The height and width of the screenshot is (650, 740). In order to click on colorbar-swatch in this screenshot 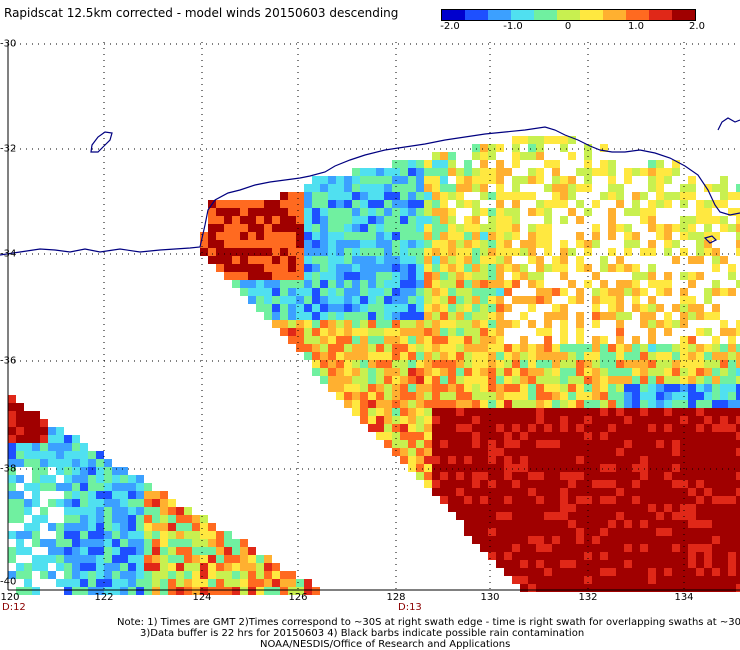, I will do `click(522, 15)`.